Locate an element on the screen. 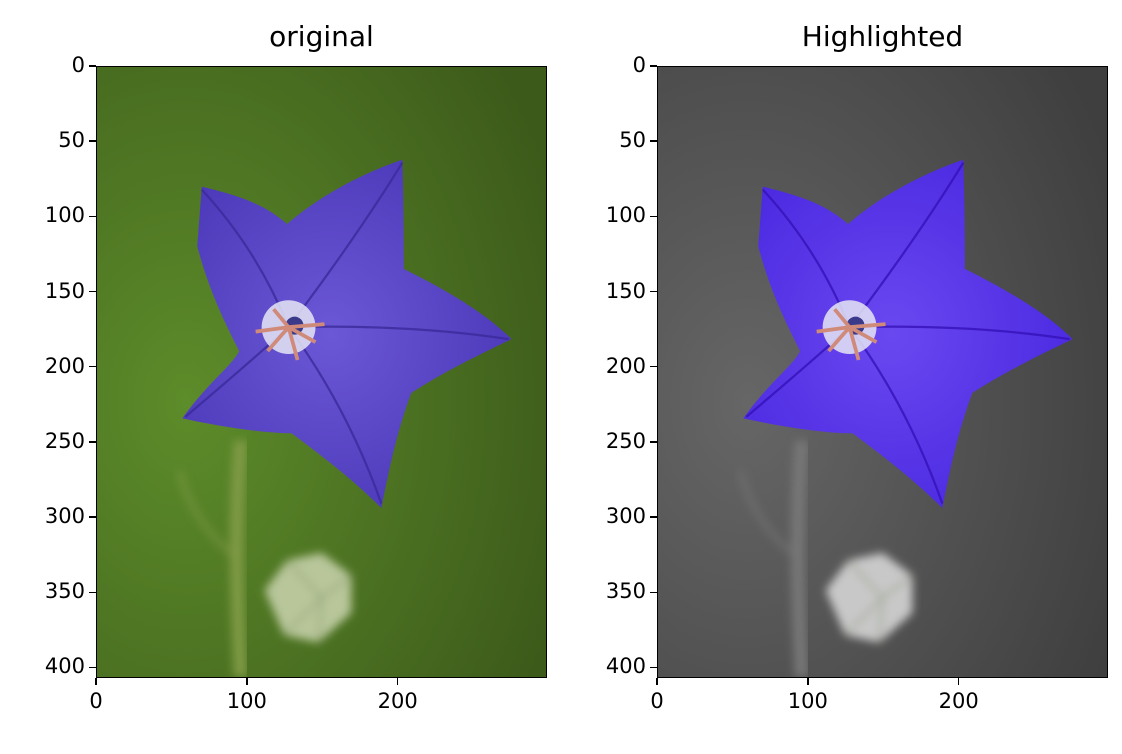 The width and height of the screenshot is (1122, 754). panel-title: original is located at coordinates (321, 36).